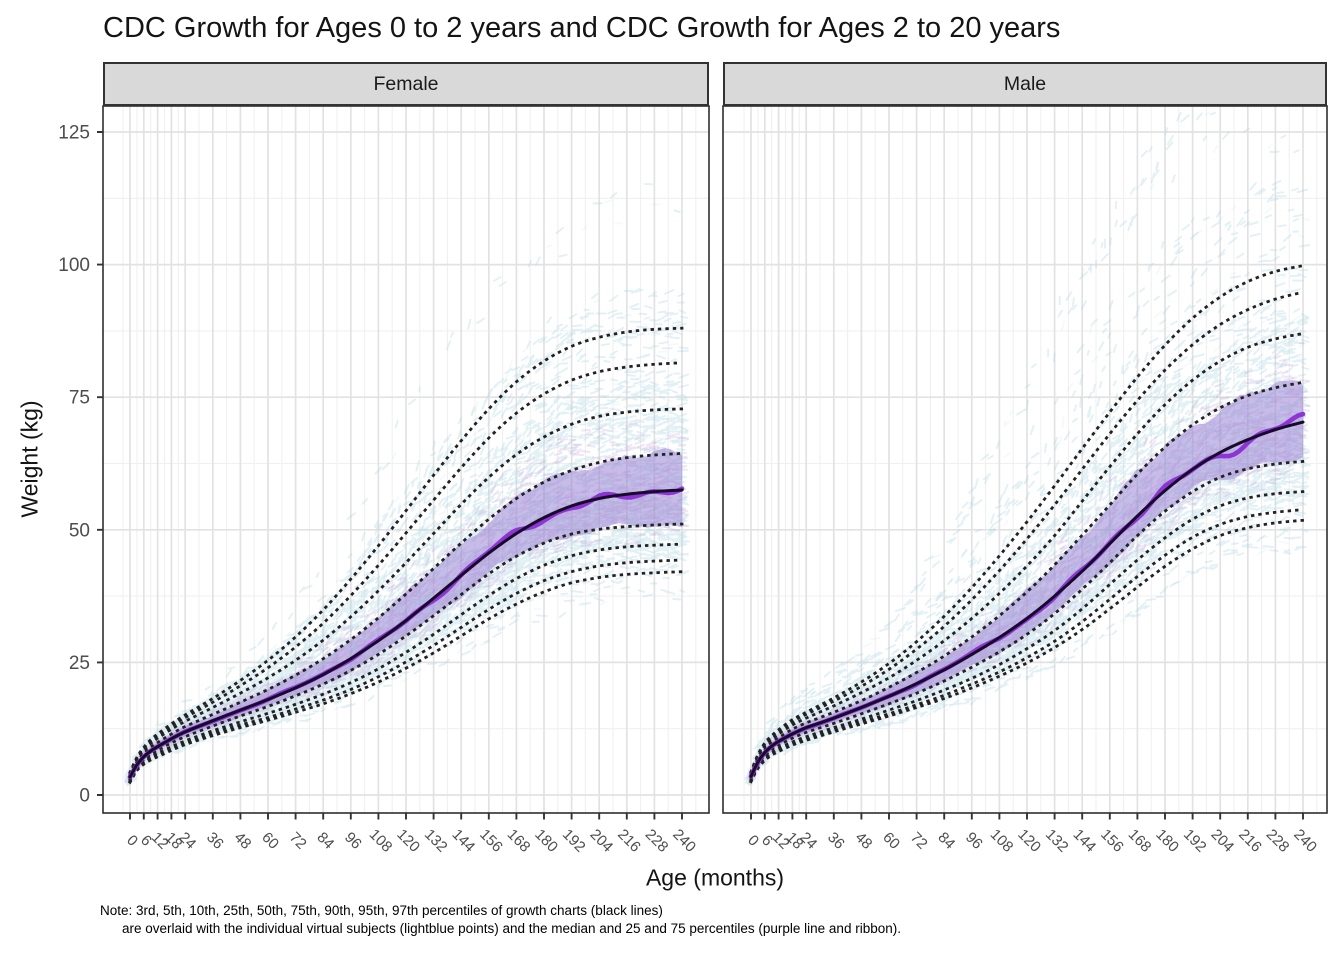 This screenshot has width=1344, height=960. I want to click on facet-strip-female: Female, so click(406, 84).